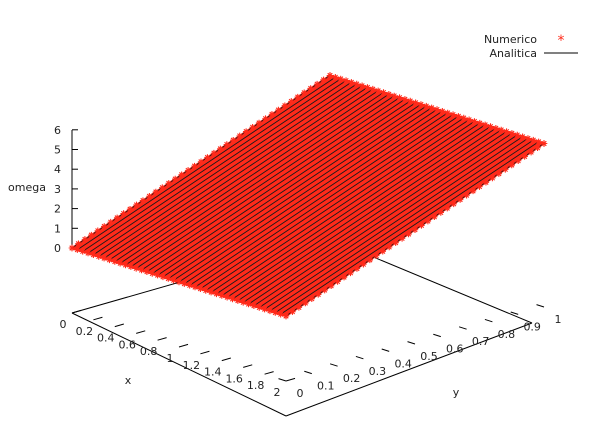  Describe the element at coordinates (532, 326) in the screenshot. I see `y-tick-label: 0.9` at that location.